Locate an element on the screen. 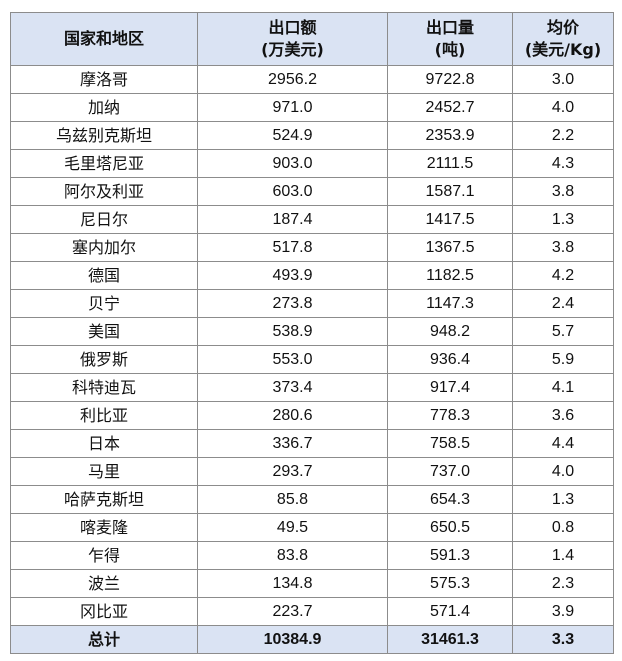  cell-export-value: 903.0 is located at coordinates (292, 163).